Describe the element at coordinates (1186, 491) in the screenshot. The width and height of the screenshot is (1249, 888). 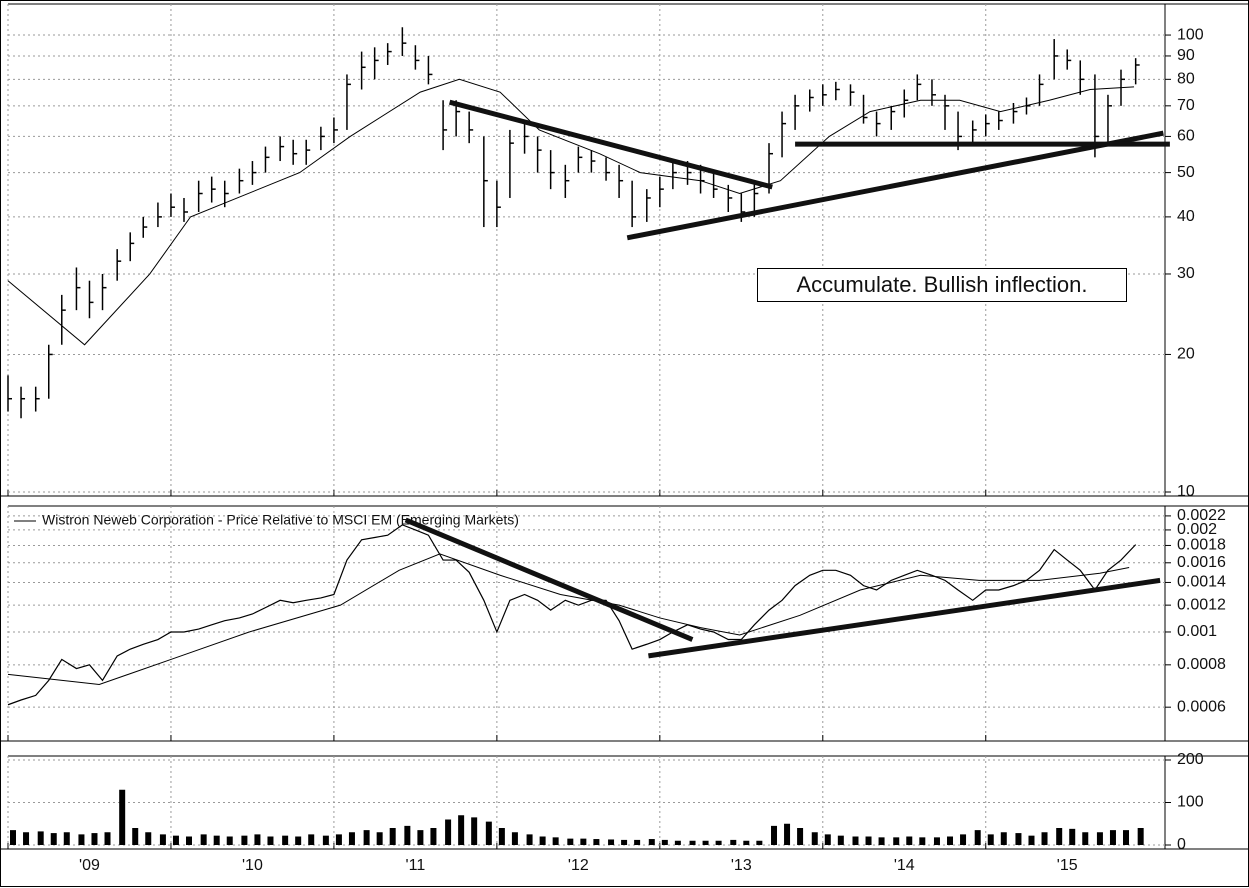
I see `y-tick-label: 10` at that location.